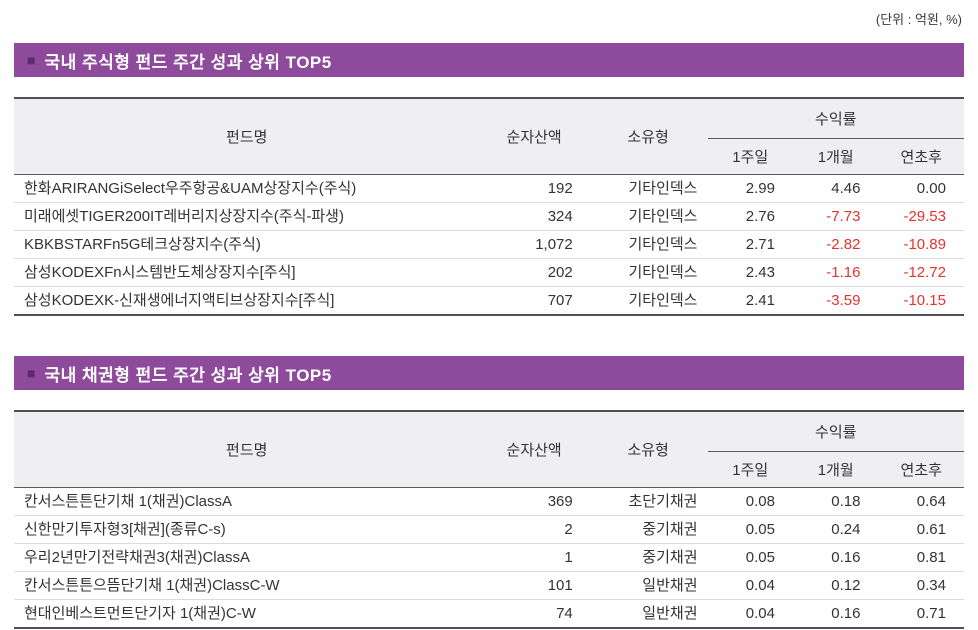  What do you see at coordinates (534, 585) in the screenshot?
I see `net-asset-cell: 101` at bounding box center [534, 585].